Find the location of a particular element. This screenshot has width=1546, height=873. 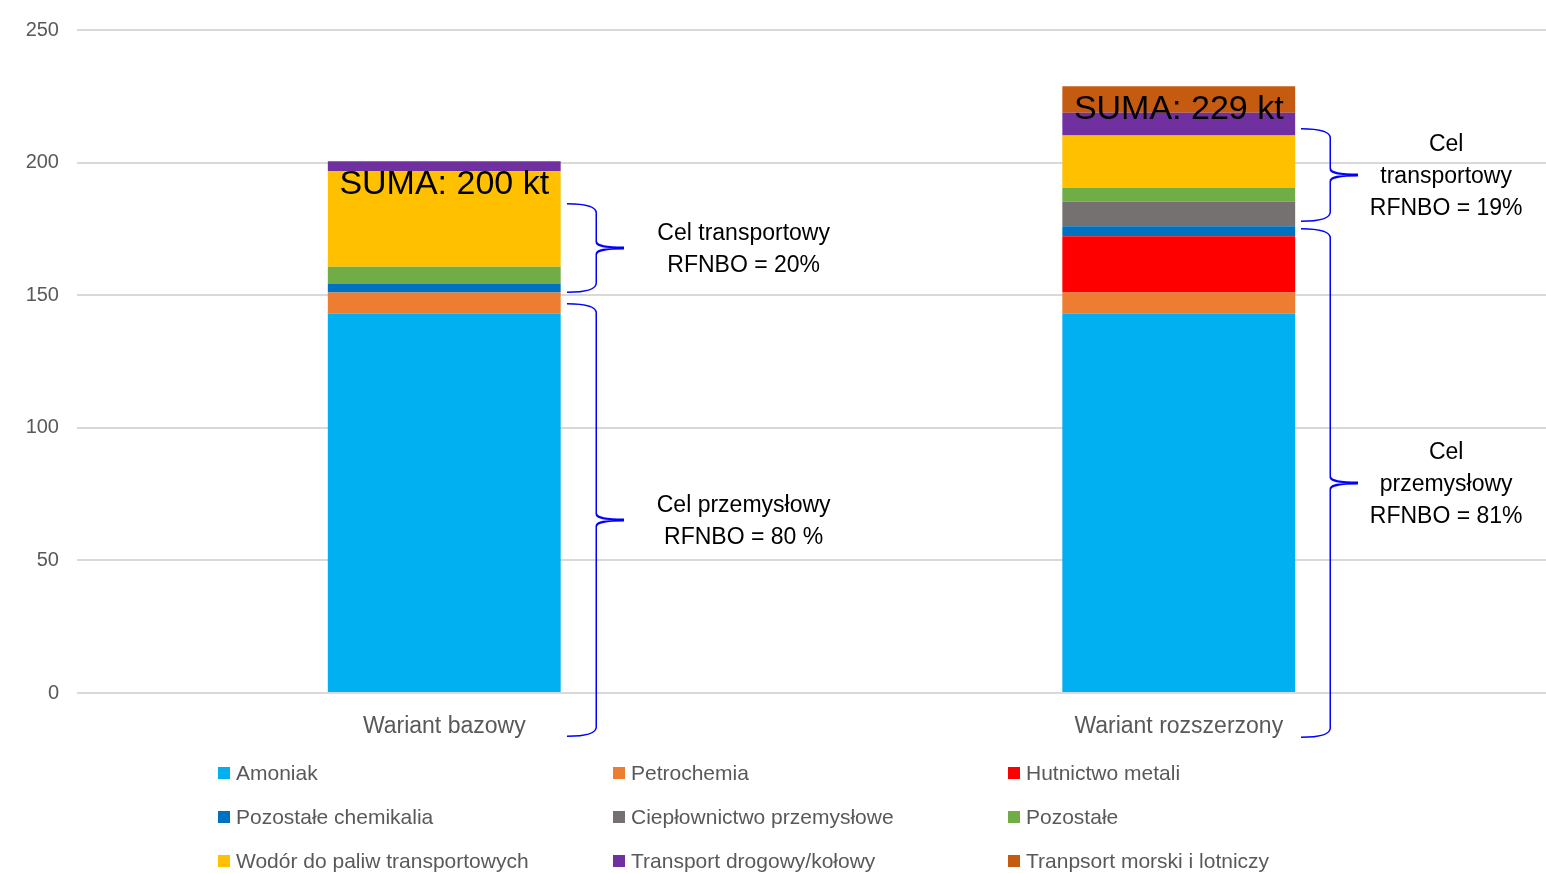

y-tick-label: 100 is located at coordinates (42, 426).